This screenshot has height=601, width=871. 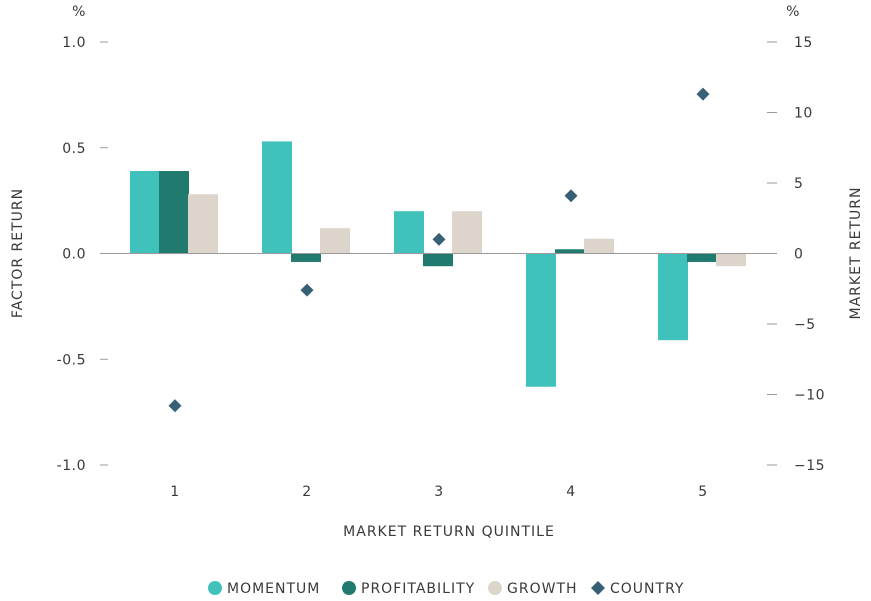 I want to click on y2-axis-unit: %, so click(x=793, y=12).